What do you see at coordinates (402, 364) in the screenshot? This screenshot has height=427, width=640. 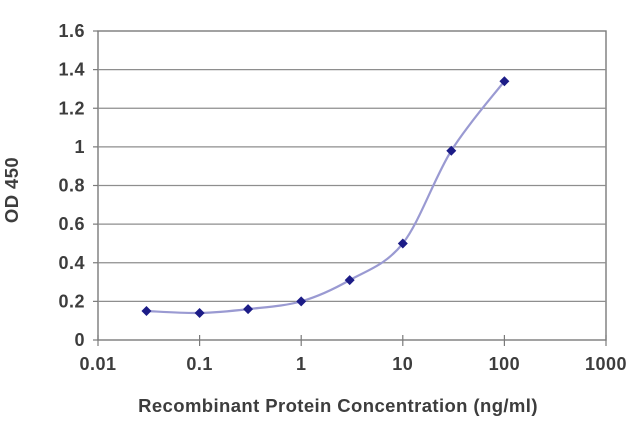 I see `x-tick-label: 10` at bounding box center [402, 364].